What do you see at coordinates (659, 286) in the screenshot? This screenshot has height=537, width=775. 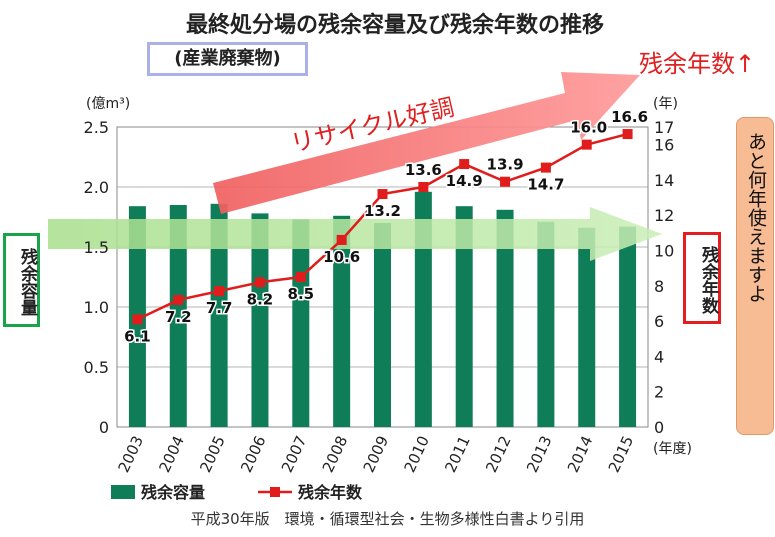 I see `y-right-tick-4: 8` at bounding box center [659, 286].